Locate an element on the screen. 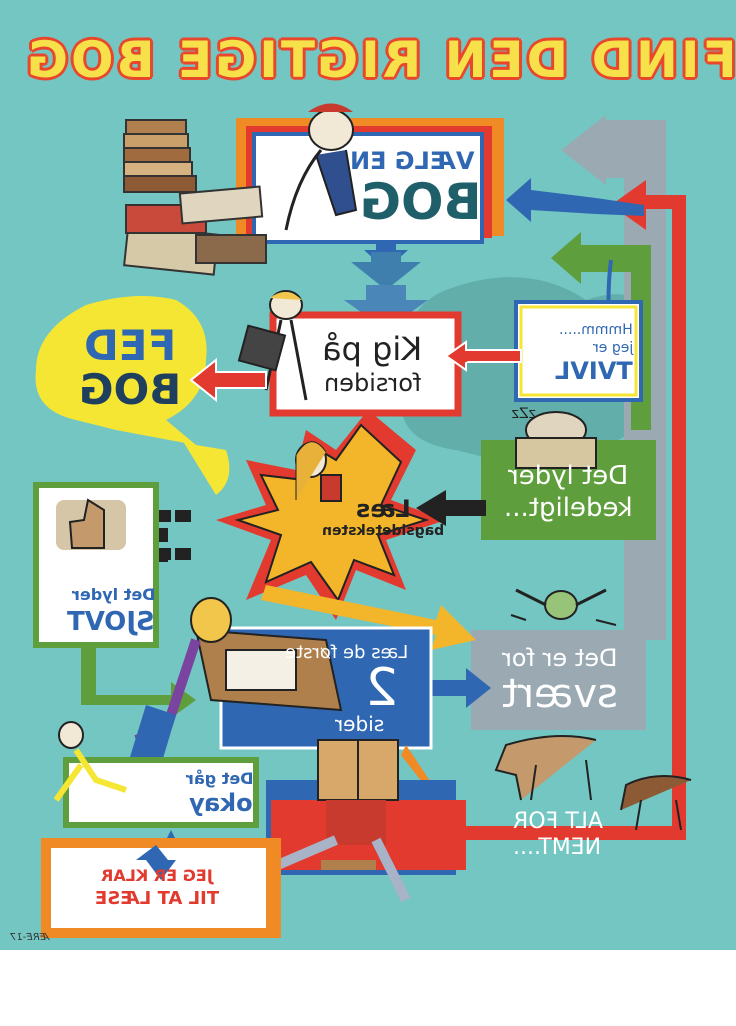  blue-feedback-arrow is located at coordinates (587, 203).